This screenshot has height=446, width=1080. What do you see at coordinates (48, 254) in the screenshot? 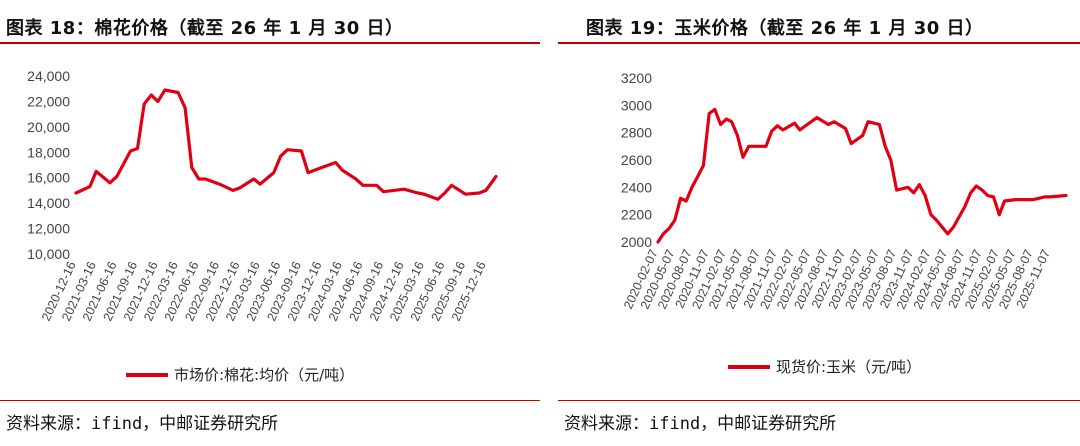
I see `y-tick-label: 10,000` at bounding box center [48, 254].